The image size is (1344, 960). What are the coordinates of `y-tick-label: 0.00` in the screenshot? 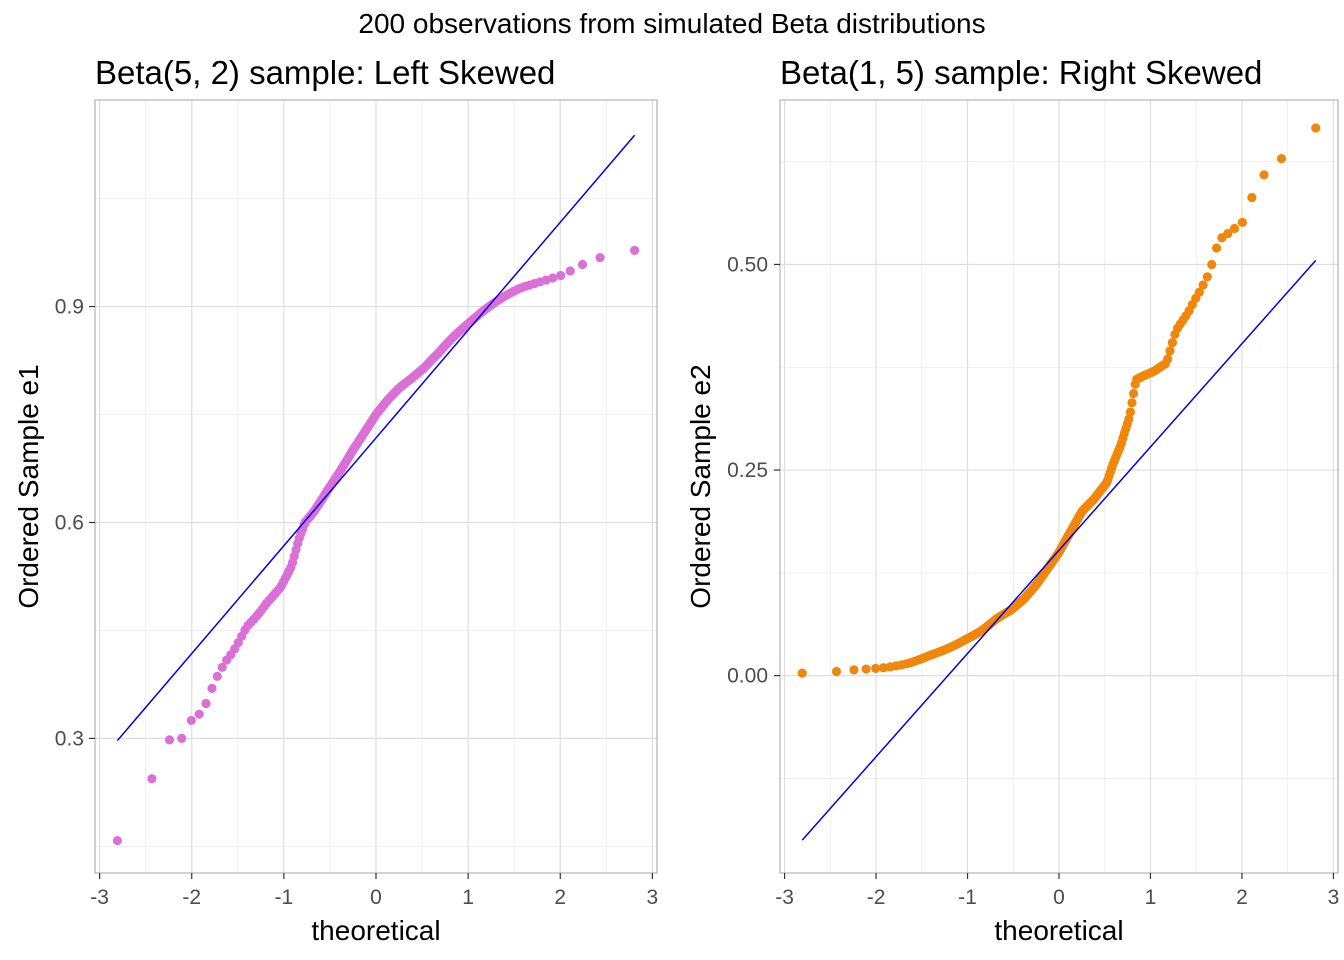 It's located at (747, 676).